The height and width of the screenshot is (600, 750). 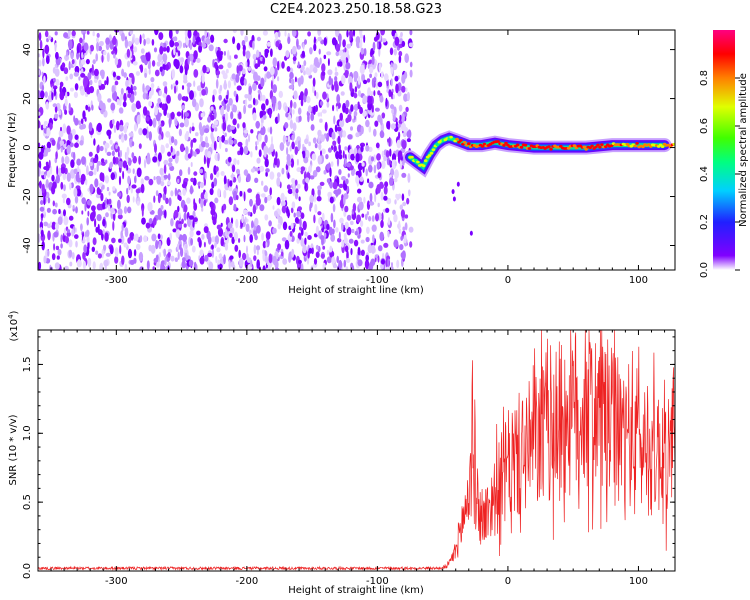 What do you see at coordinates (704, 270) in the screenshot?
I see `colorbar-tick-label: 0.0` at bounding box center [704, 270].